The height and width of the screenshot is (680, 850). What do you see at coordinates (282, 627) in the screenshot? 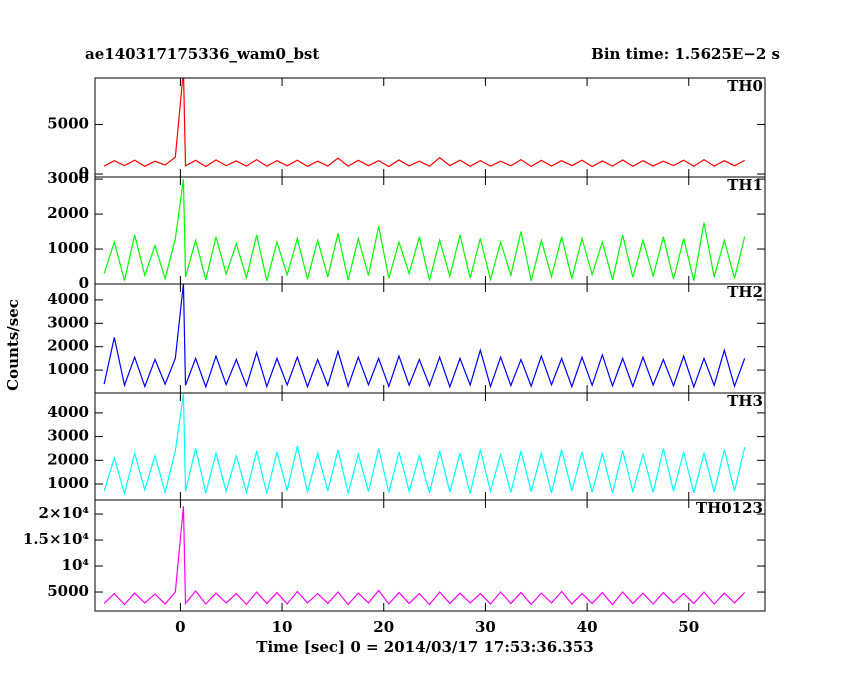
I see `x-tick-label: 10` at bounding box center [282, 627].